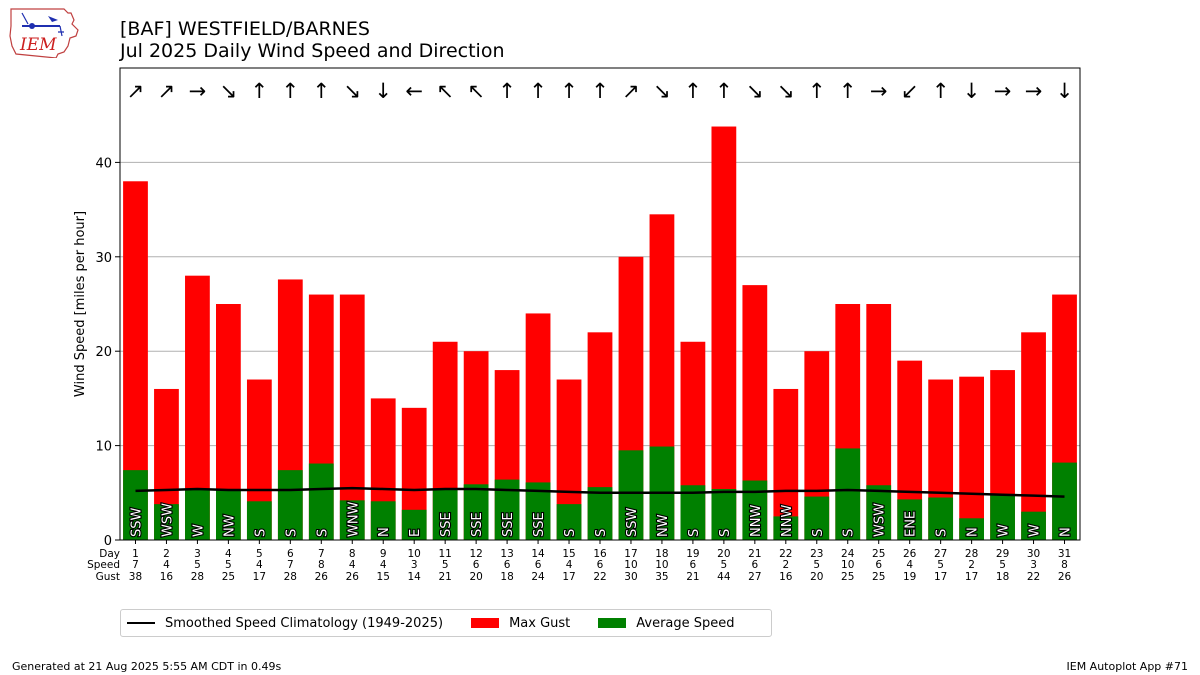 Image resolution: width=1200 pixels, height=675 pixels. What do you see at coordinates (245, 29) in the screenshot?
I see `chart-title: [BAF] WESTFIELD/BARNES` at bounding box center [245, 29].